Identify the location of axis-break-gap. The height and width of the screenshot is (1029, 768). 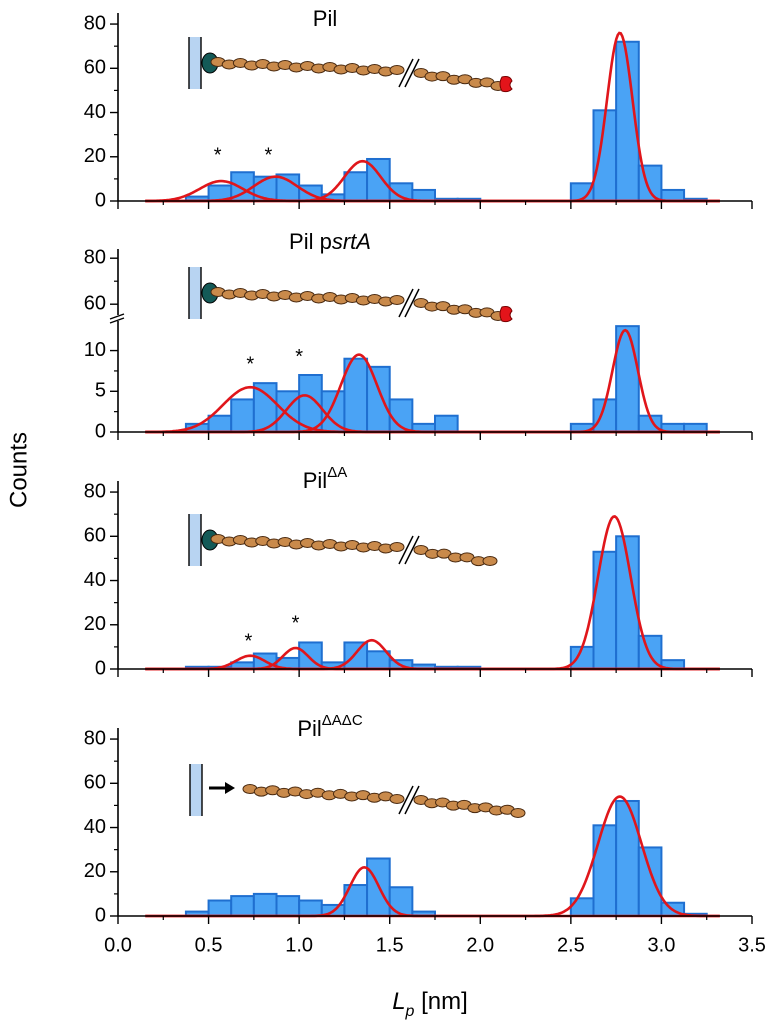
(118, 317).